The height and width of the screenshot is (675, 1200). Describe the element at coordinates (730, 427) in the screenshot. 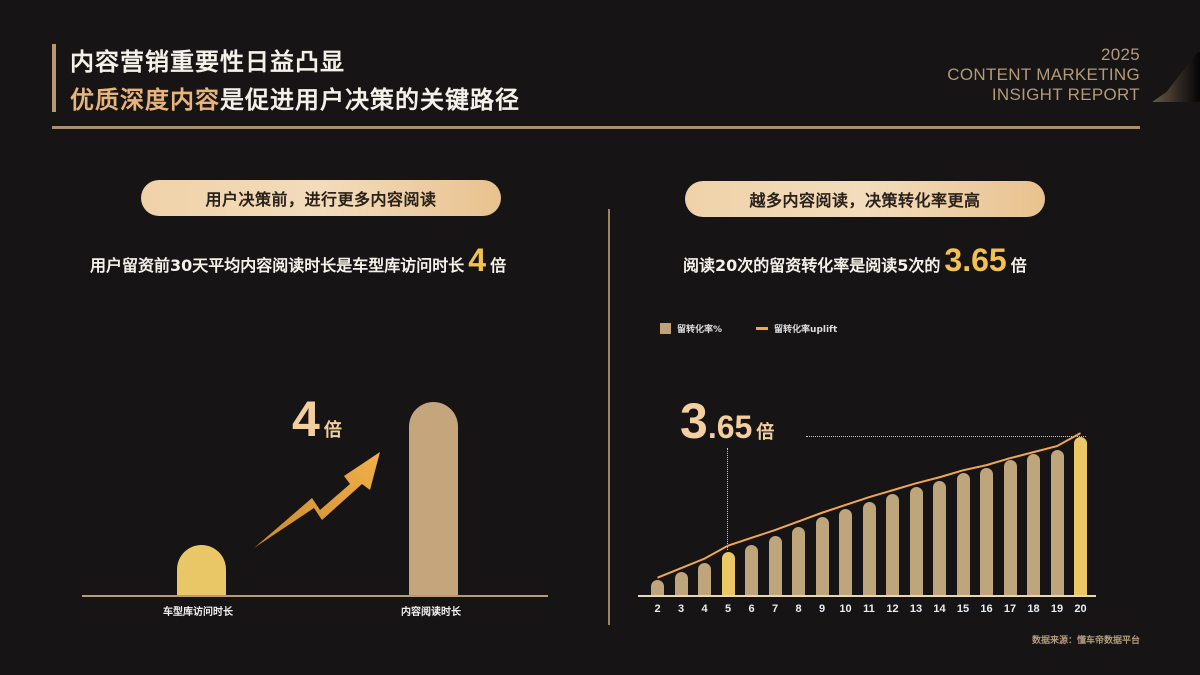

I see `right-callout-dec: .65` at that location.